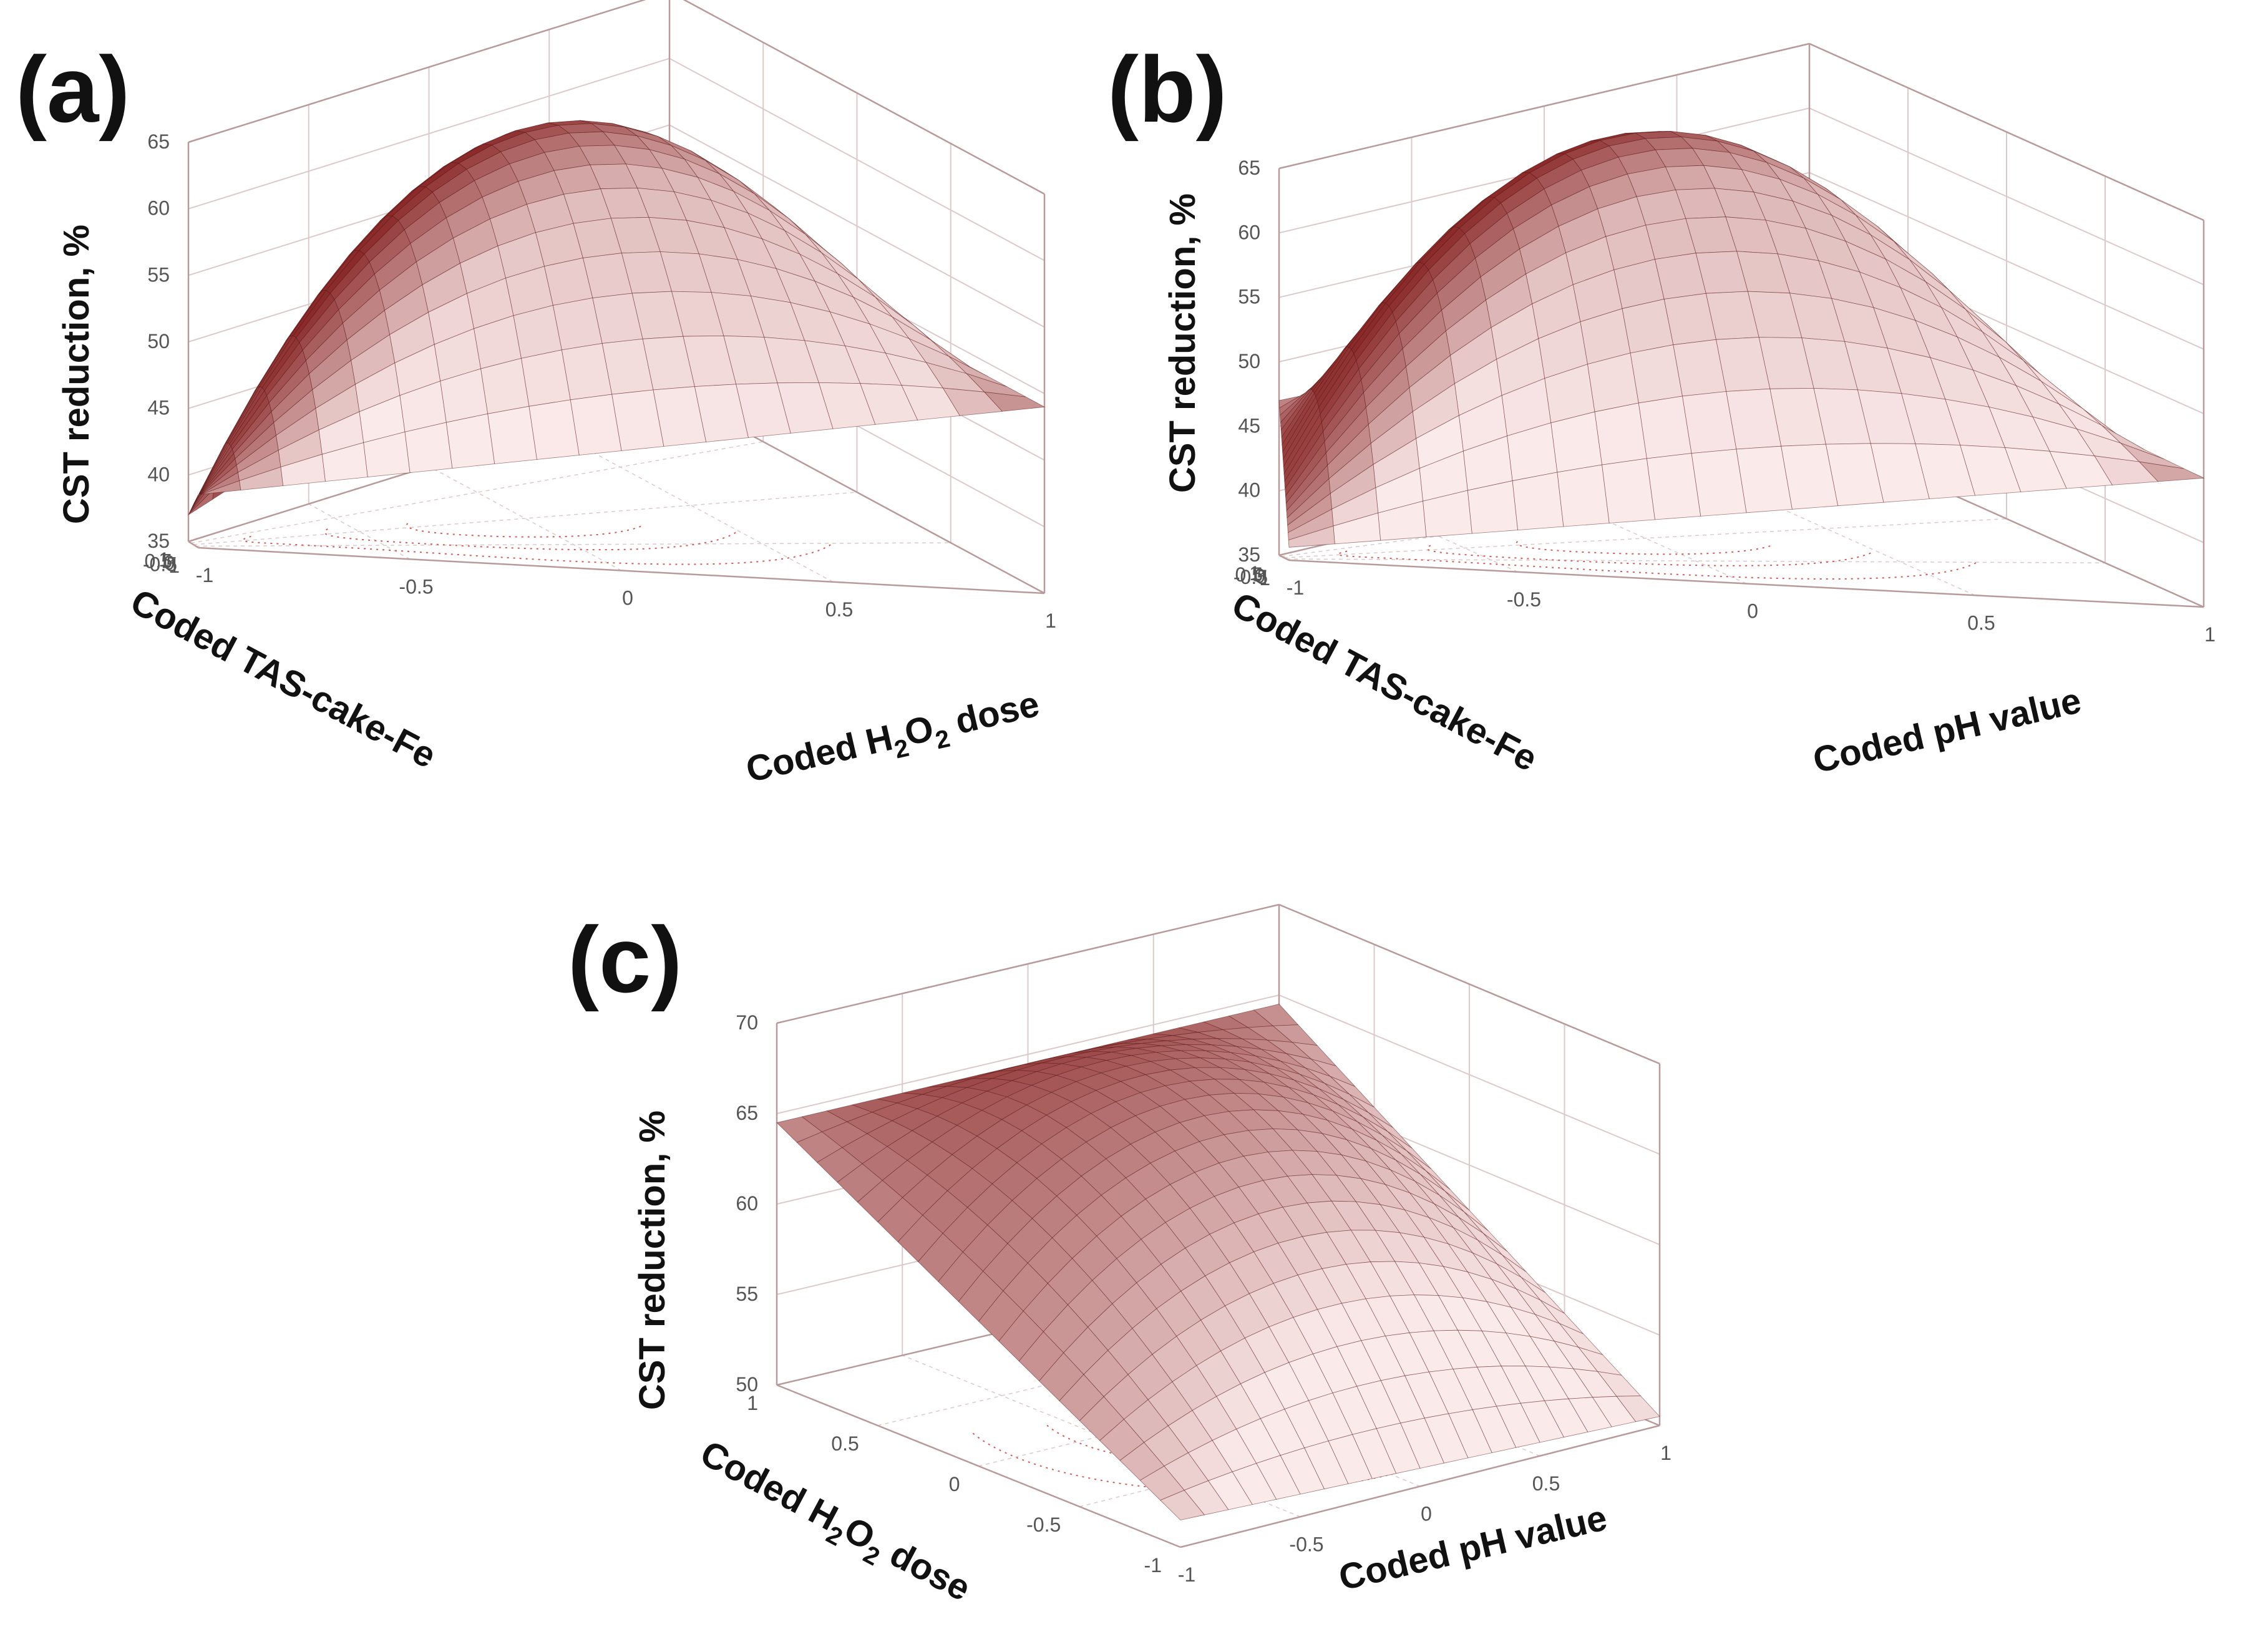 This screenshot has height=1652, width=2253. Describe the element at coordinates (73, 89) in the screenshot. I see `panel-label: (a)` at that location.